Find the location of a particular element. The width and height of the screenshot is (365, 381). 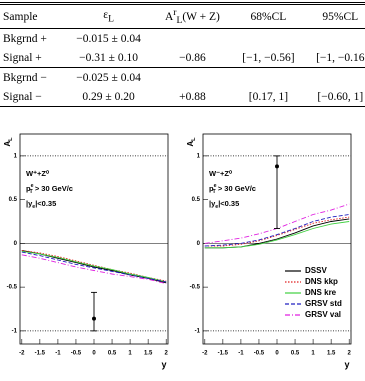

subscript: e is located at coordinates (216, 207).